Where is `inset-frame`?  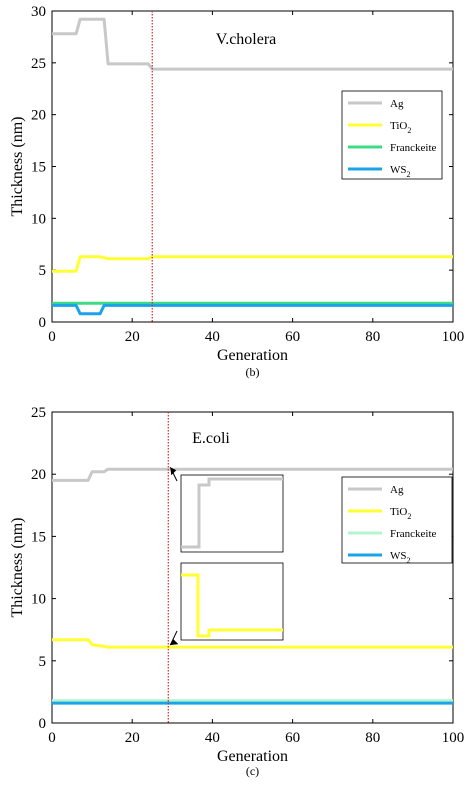 inset-frame is located at coordinates (232, 513).